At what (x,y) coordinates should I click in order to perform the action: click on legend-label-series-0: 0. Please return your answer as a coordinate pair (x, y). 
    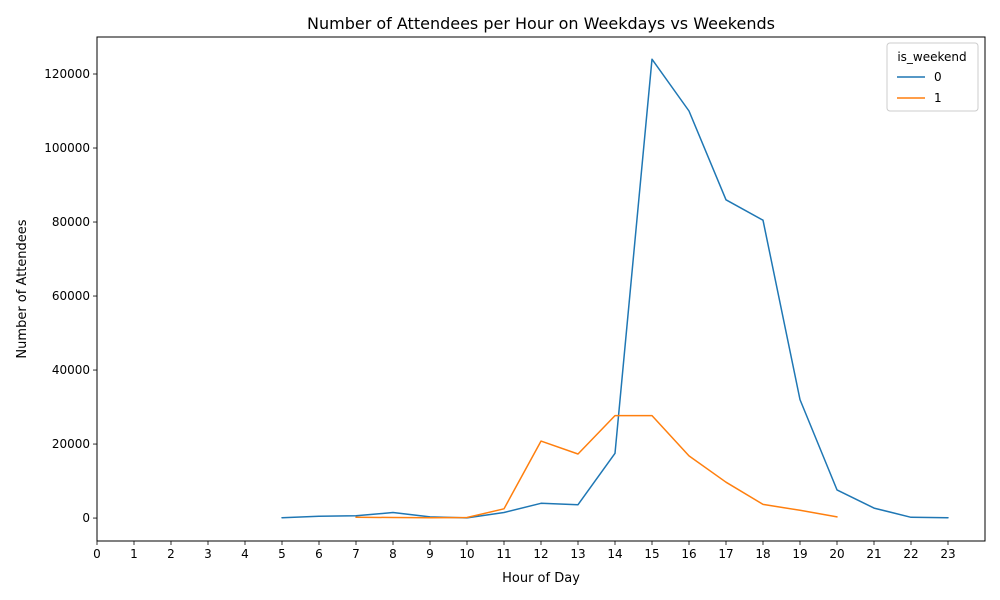
    Looking at the image, I should click on (938, 77).